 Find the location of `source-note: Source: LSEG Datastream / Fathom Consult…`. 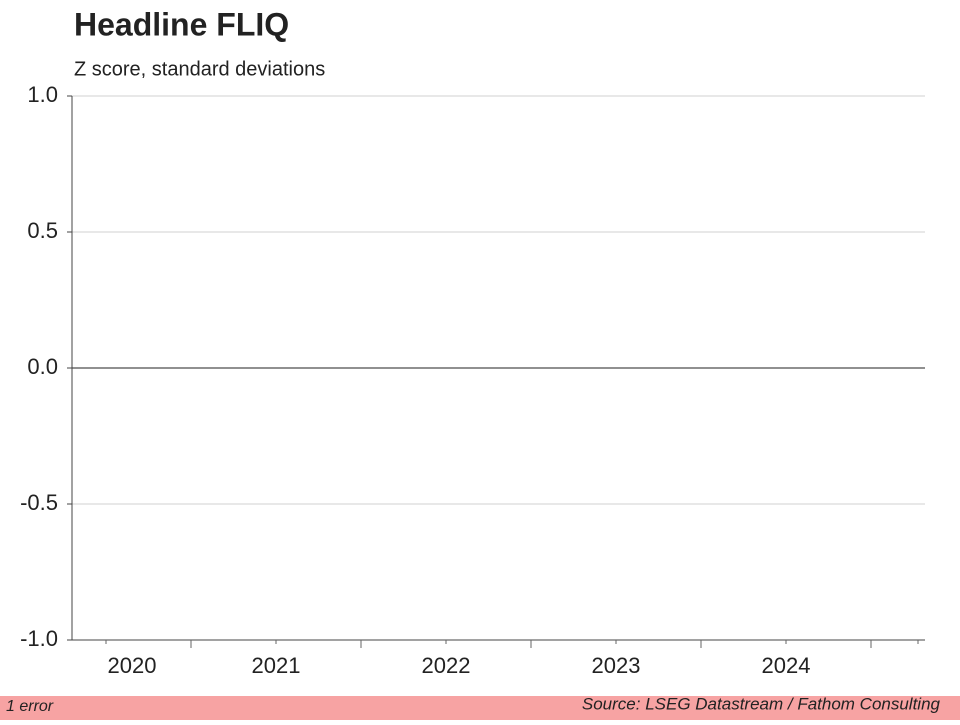

source-note: Source: LSEG Datastream / Fathom Consult… is located at coordinates (761, 703).